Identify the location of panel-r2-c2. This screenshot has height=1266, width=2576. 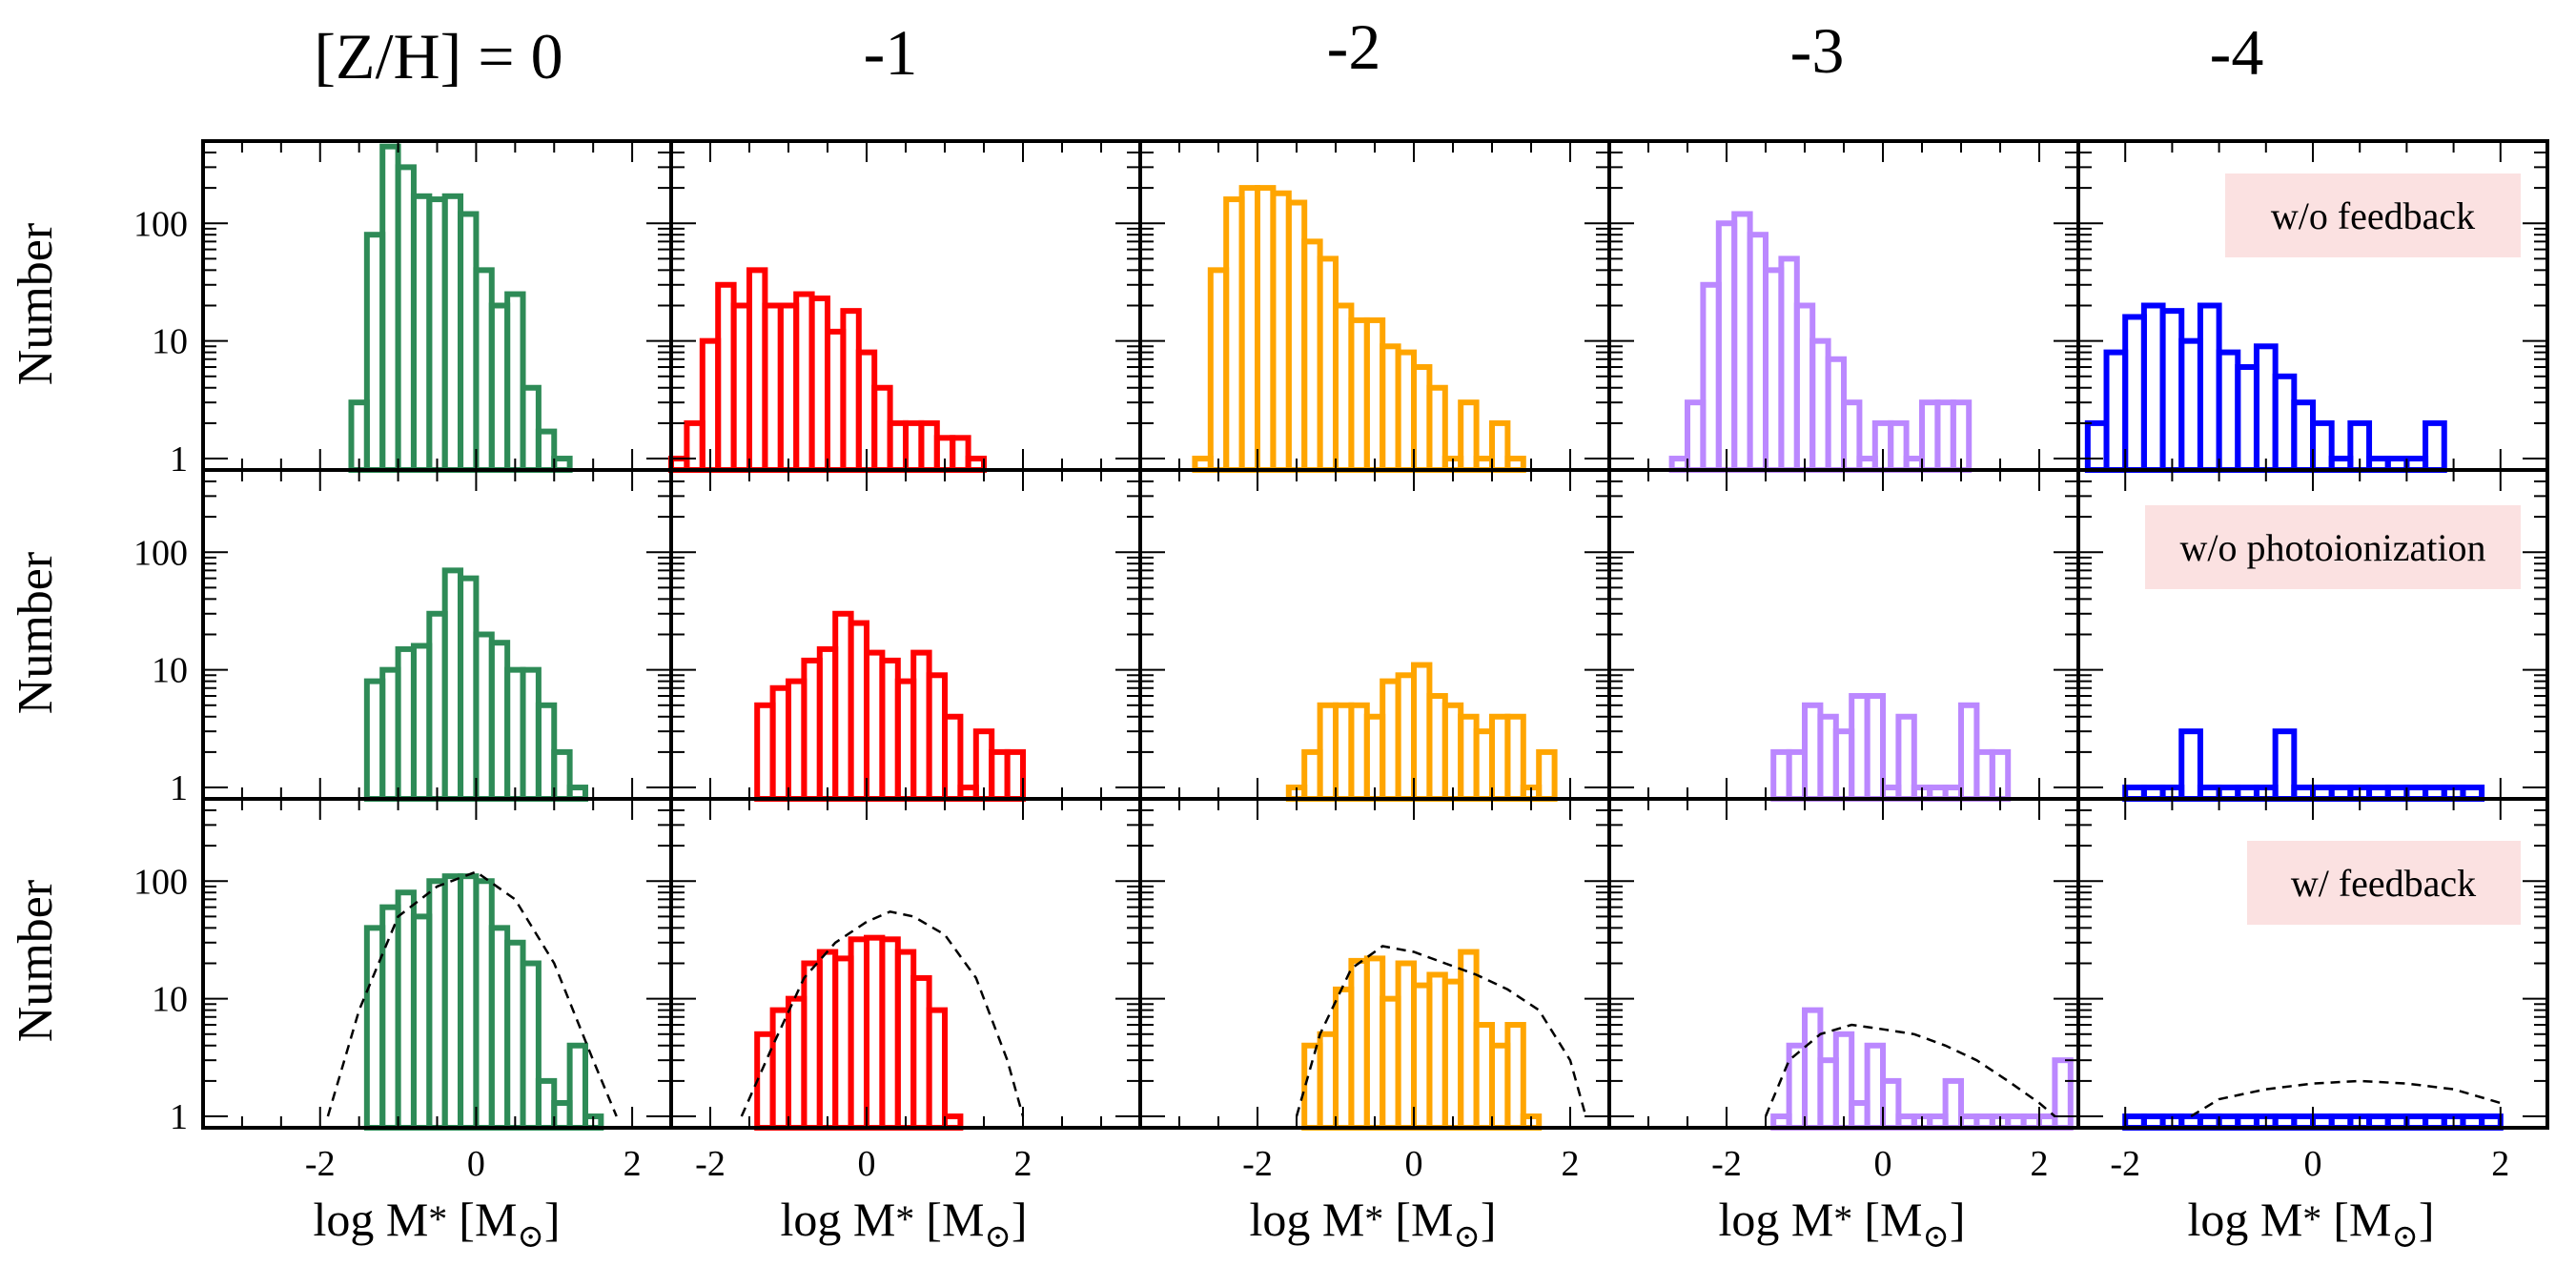
(906, 635).